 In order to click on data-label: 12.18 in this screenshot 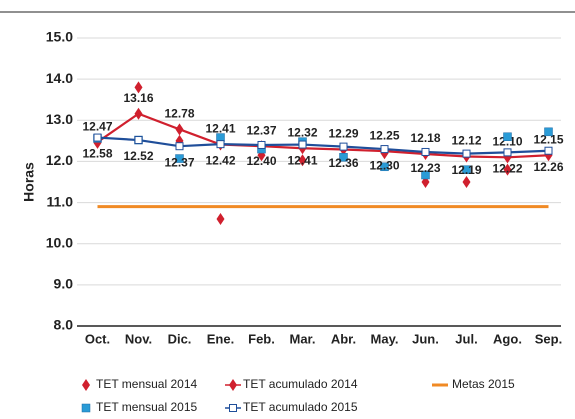, I will do `click(425, 138)`.